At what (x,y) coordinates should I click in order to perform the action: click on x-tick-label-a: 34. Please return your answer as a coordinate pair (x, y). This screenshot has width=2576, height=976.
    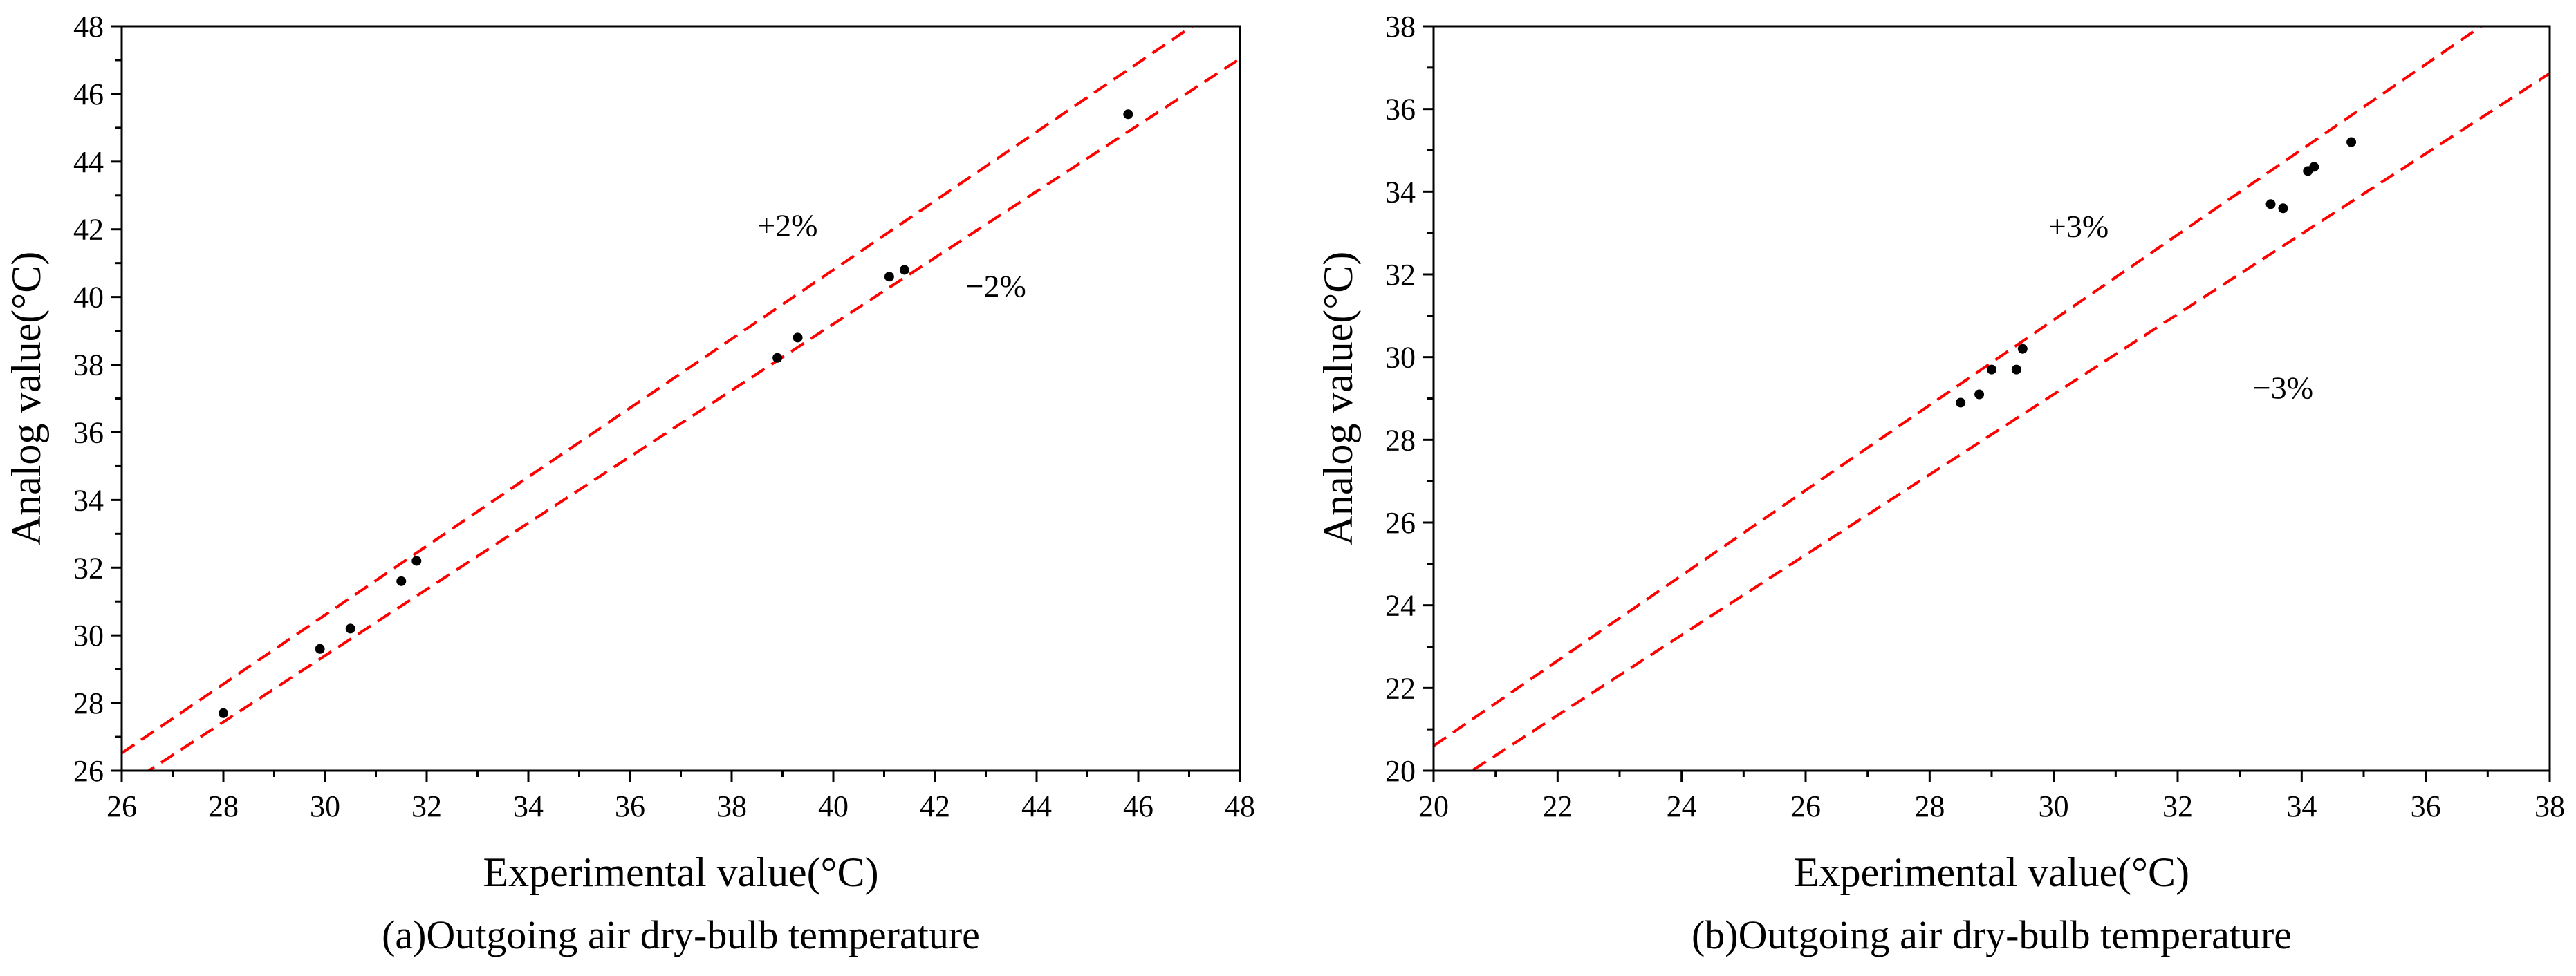
    Looking at the image, I should click on (528, 806).